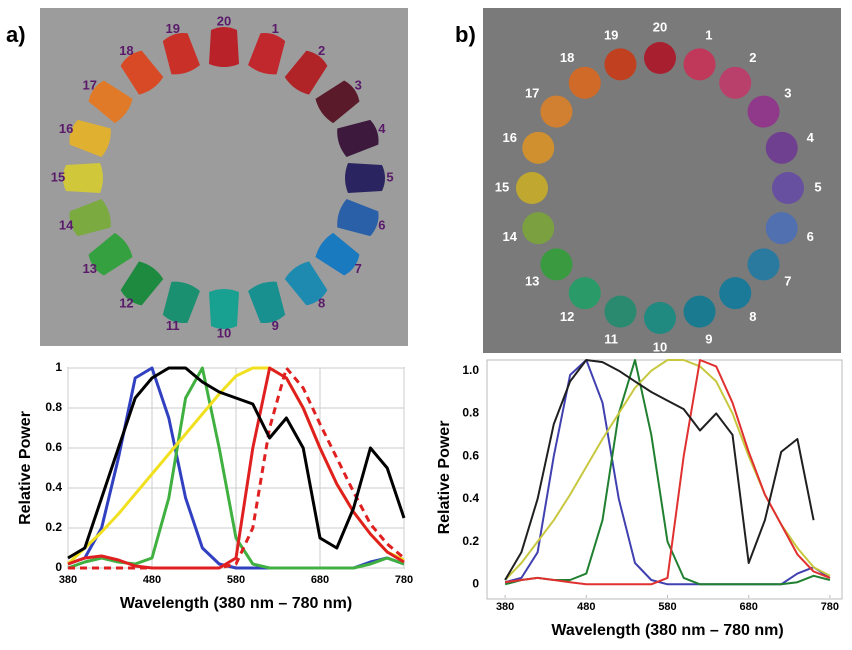  I want to click on chip-label: 12, so click(126, 303).